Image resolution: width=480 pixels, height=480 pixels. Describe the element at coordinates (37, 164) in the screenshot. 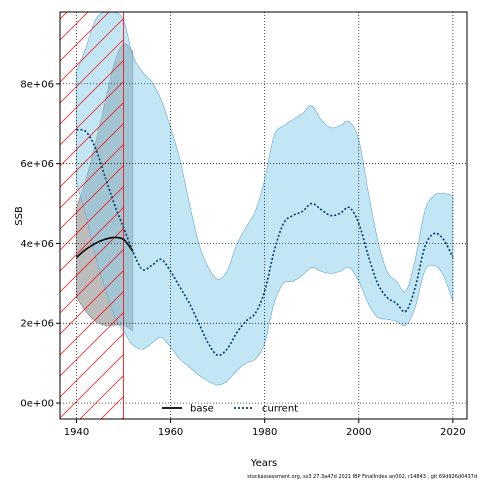

I see `y-tick-label: 6e+06` at that location.